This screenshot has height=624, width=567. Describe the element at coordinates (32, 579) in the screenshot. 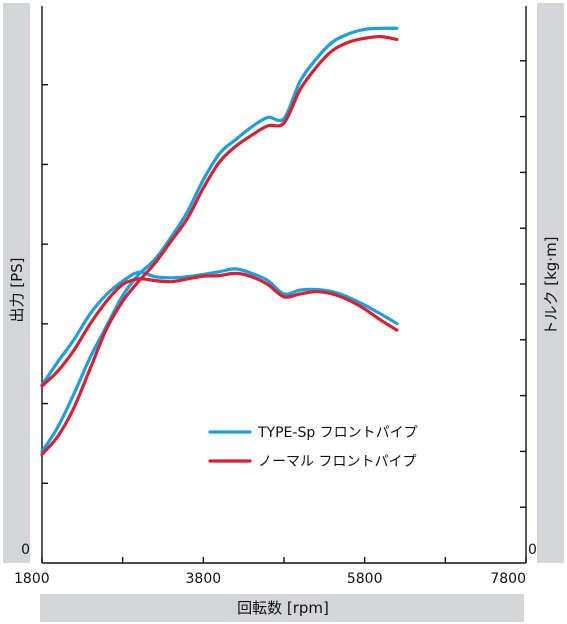

I see `x-tick-label: 1800` at that location.